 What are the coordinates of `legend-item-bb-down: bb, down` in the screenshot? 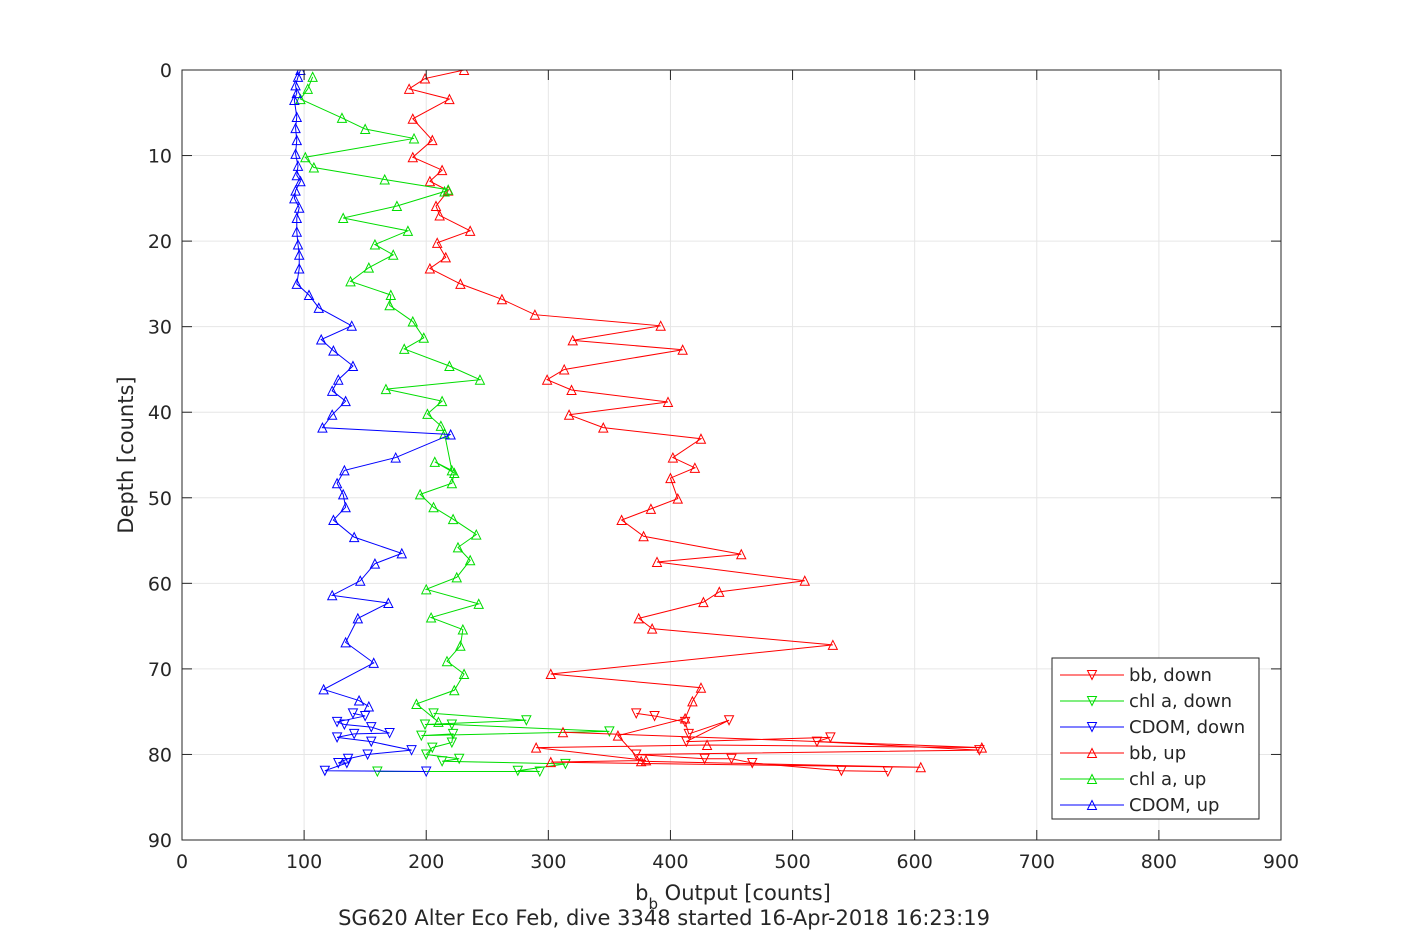 It's located at (1136, 675).